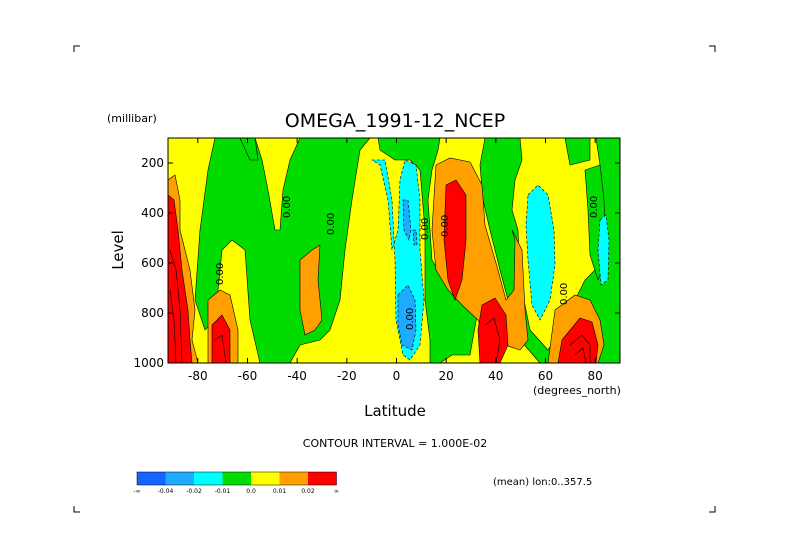  Describe the element at coordinates (542, 482) in the screenshot. I see `annotation-text: (mean) lon:0..357.5` at that location.